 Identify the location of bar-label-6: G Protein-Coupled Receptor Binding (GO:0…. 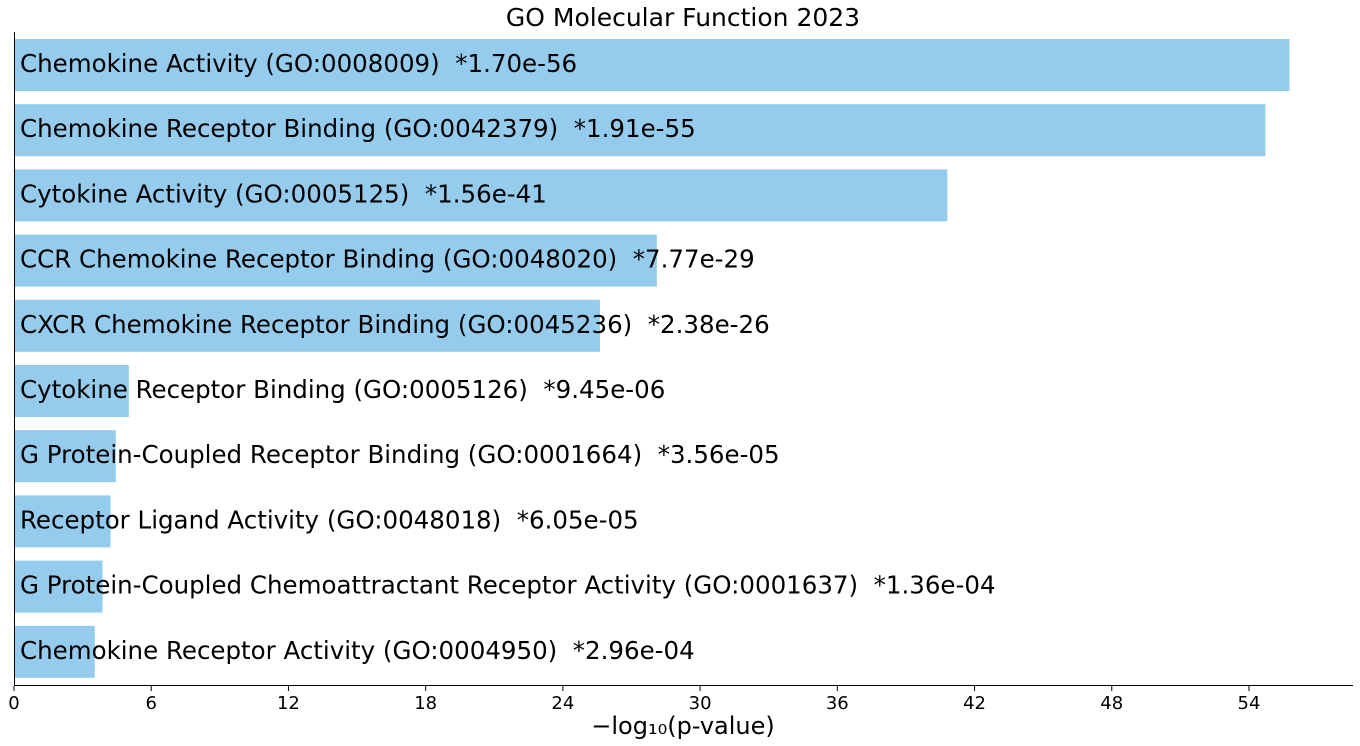
(400, 454).